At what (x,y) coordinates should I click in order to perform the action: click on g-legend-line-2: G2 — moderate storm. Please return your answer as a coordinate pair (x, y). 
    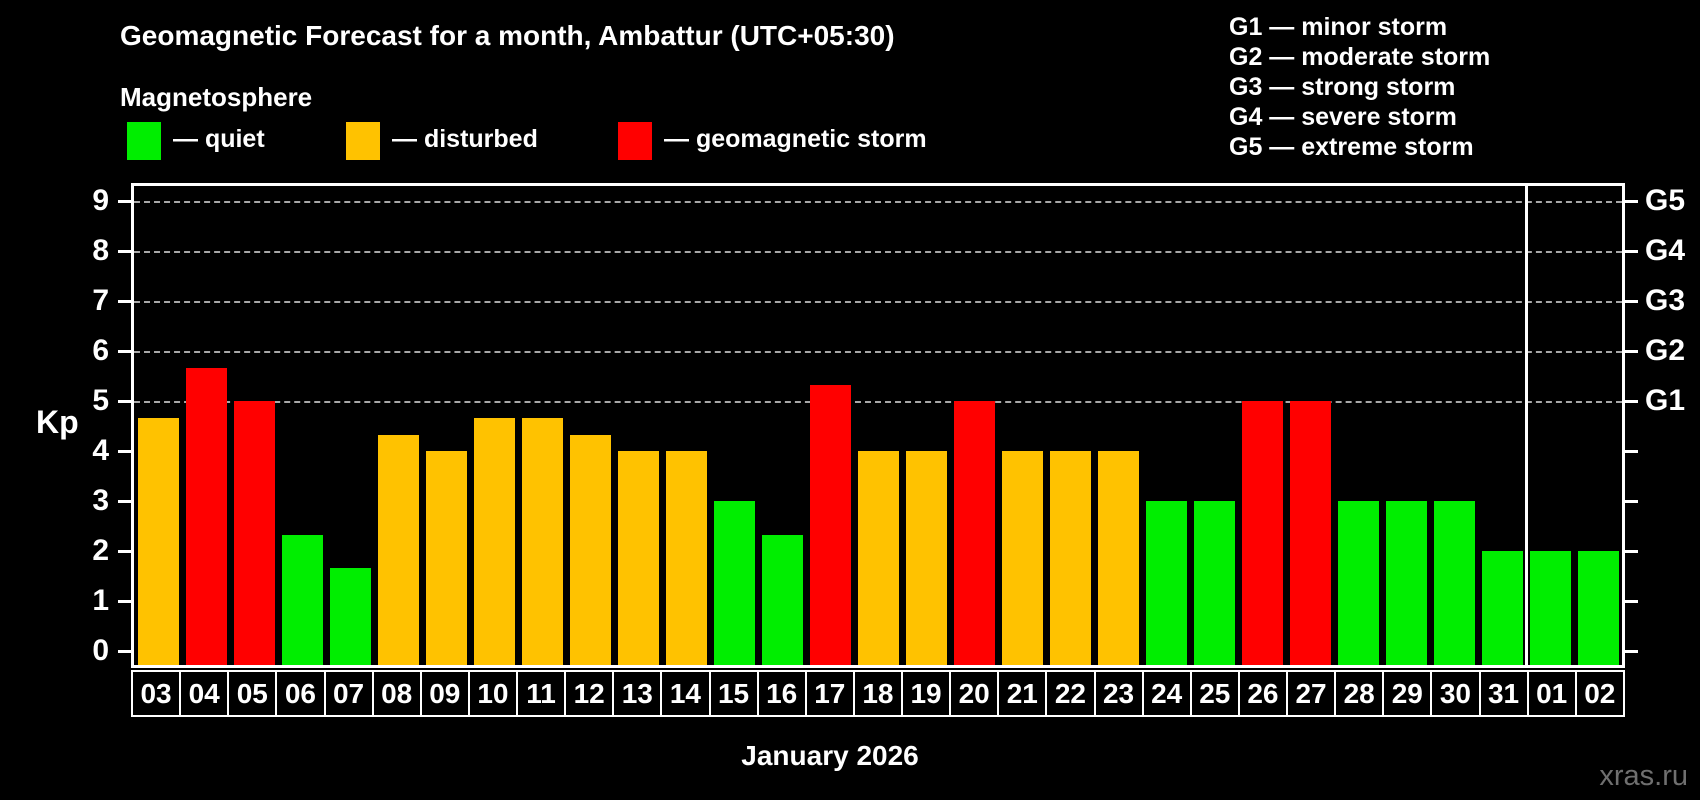
    Looking at the image, I should click on (1360, 57).